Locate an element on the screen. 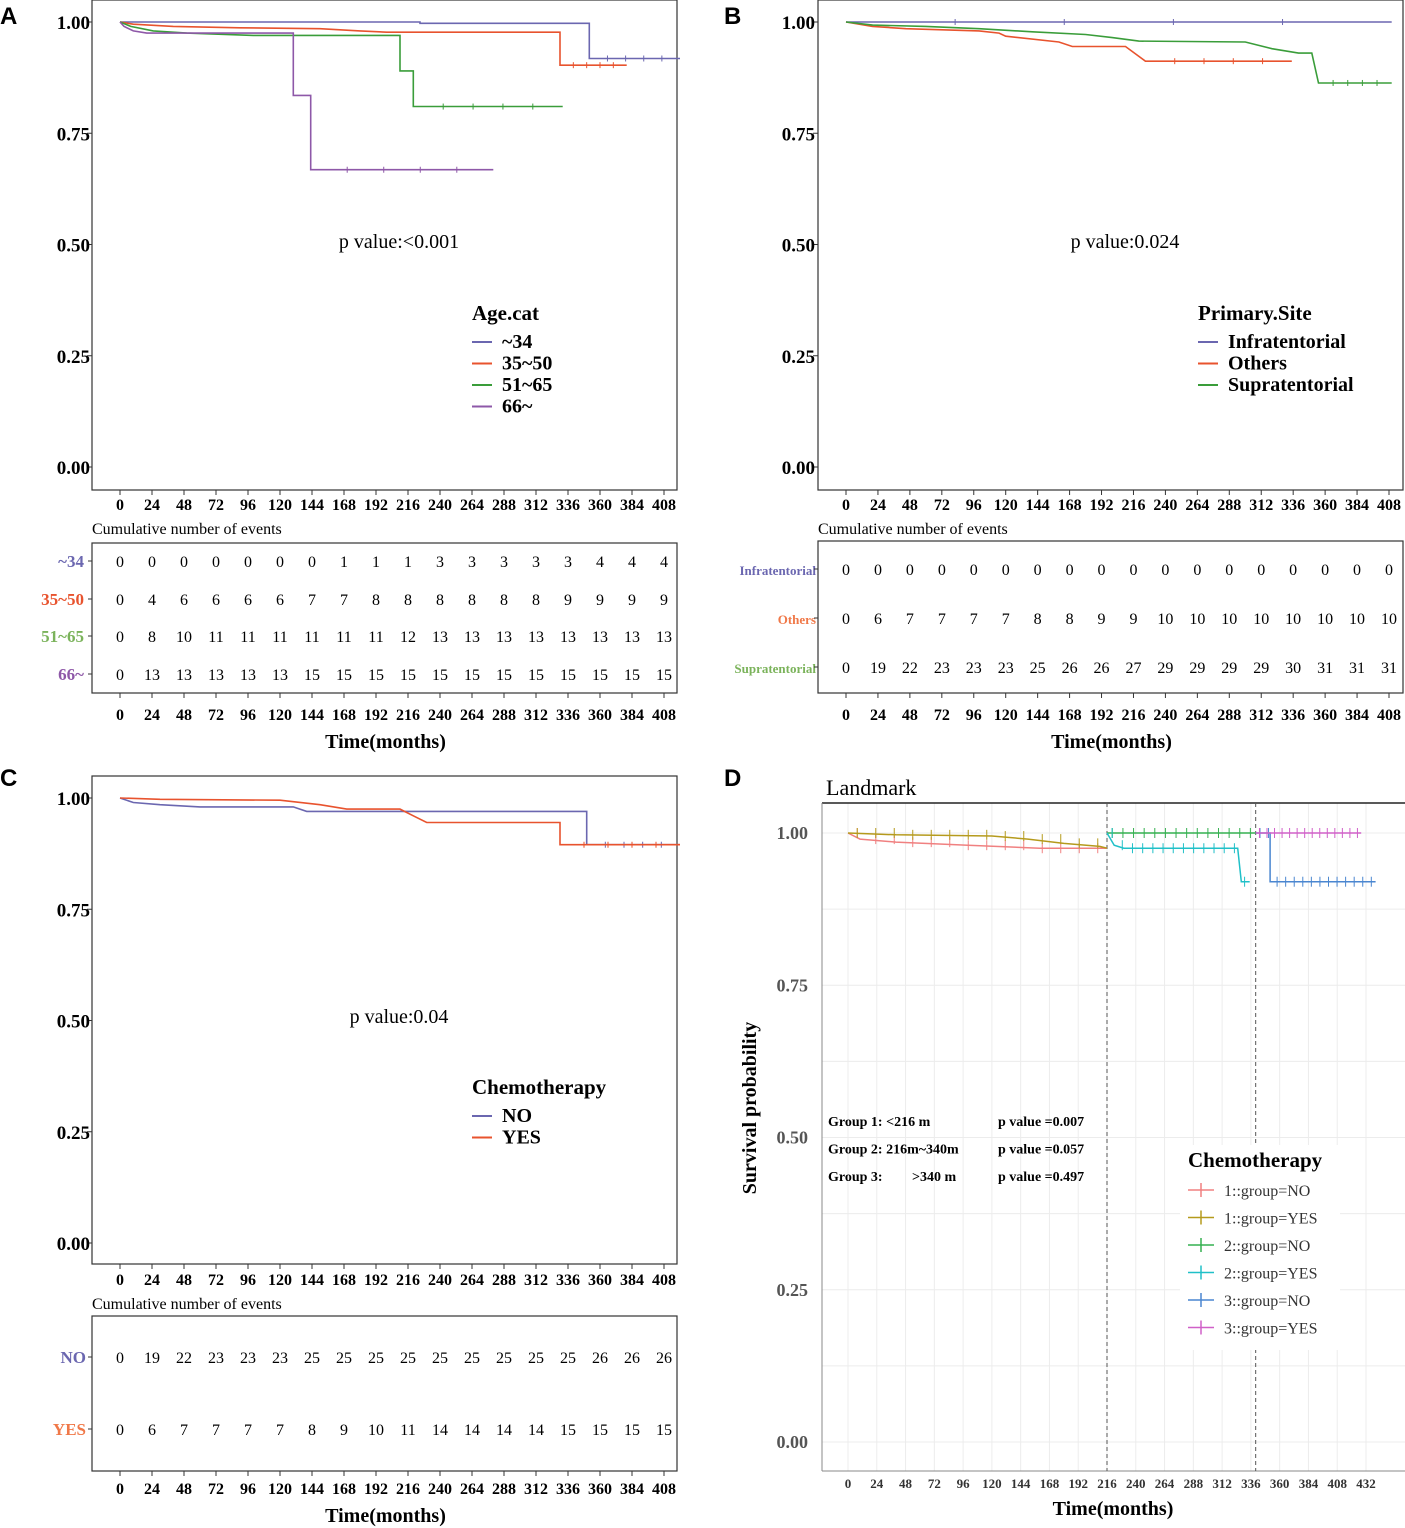  x-tick-label: 408 is located at coordinates (664, 1280).